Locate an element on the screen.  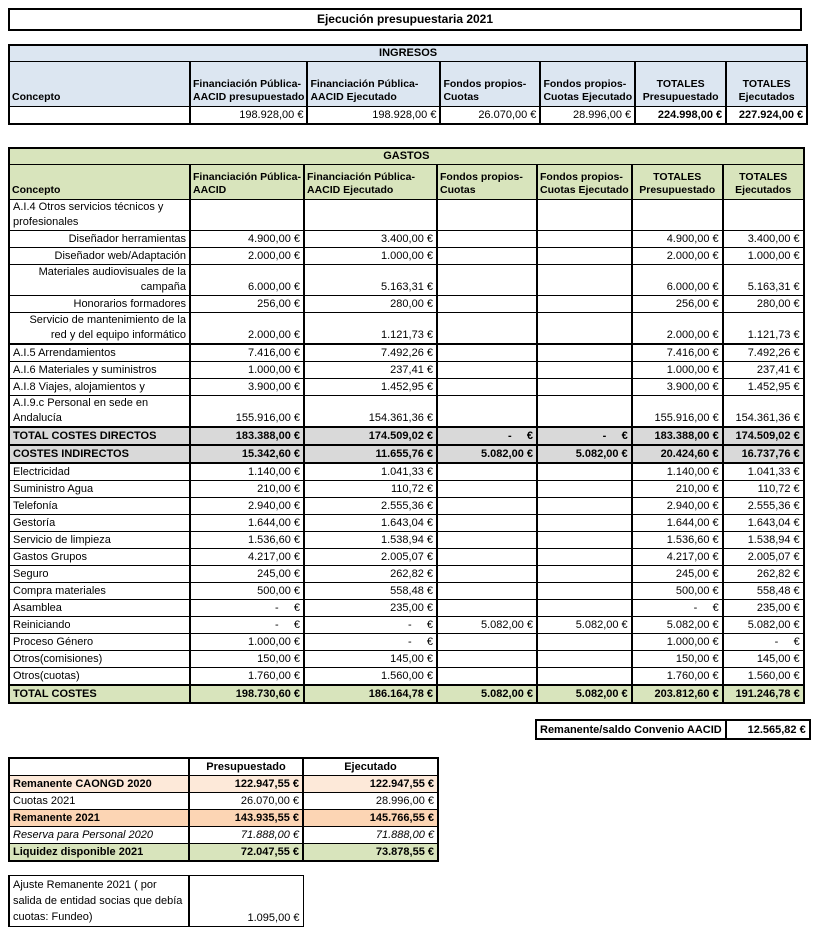
cell-value: 1.140,00 € is located at coordinates (246, 471).